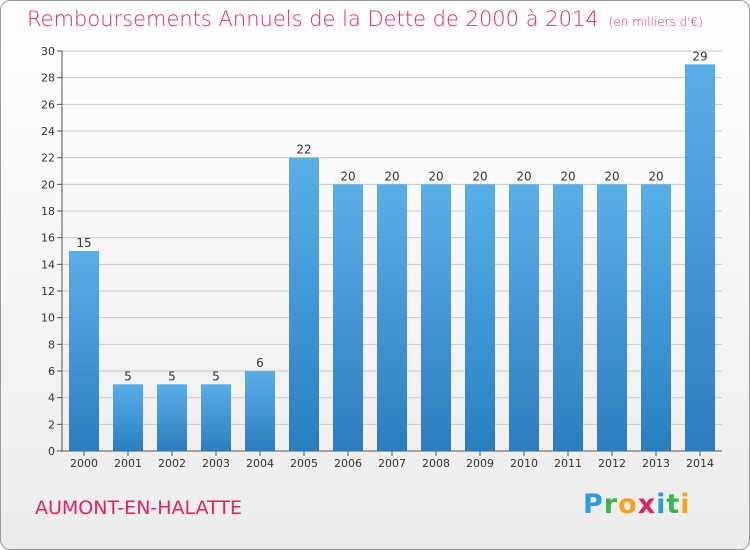 The width and height of the screenshot is (750, 550). Describe the element at coordinates (48, 264) in the screenshot. I see `y-tick-label: 14` at that location.